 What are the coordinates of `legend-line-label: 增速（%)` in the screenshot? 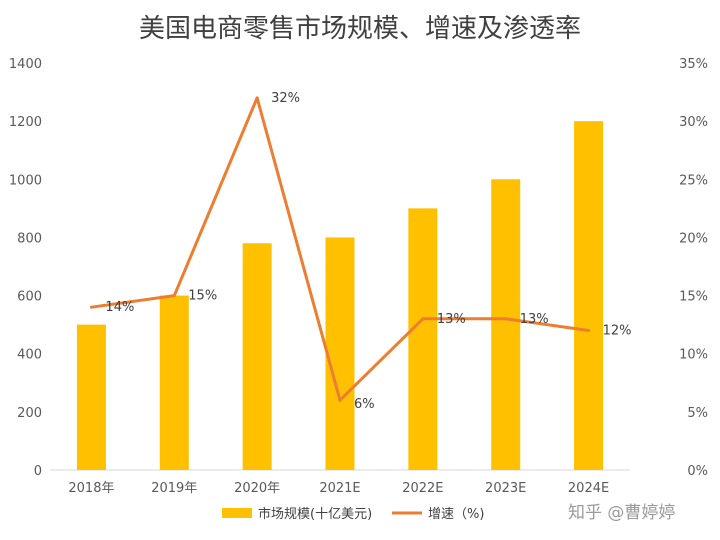 It's located at (456, 514).